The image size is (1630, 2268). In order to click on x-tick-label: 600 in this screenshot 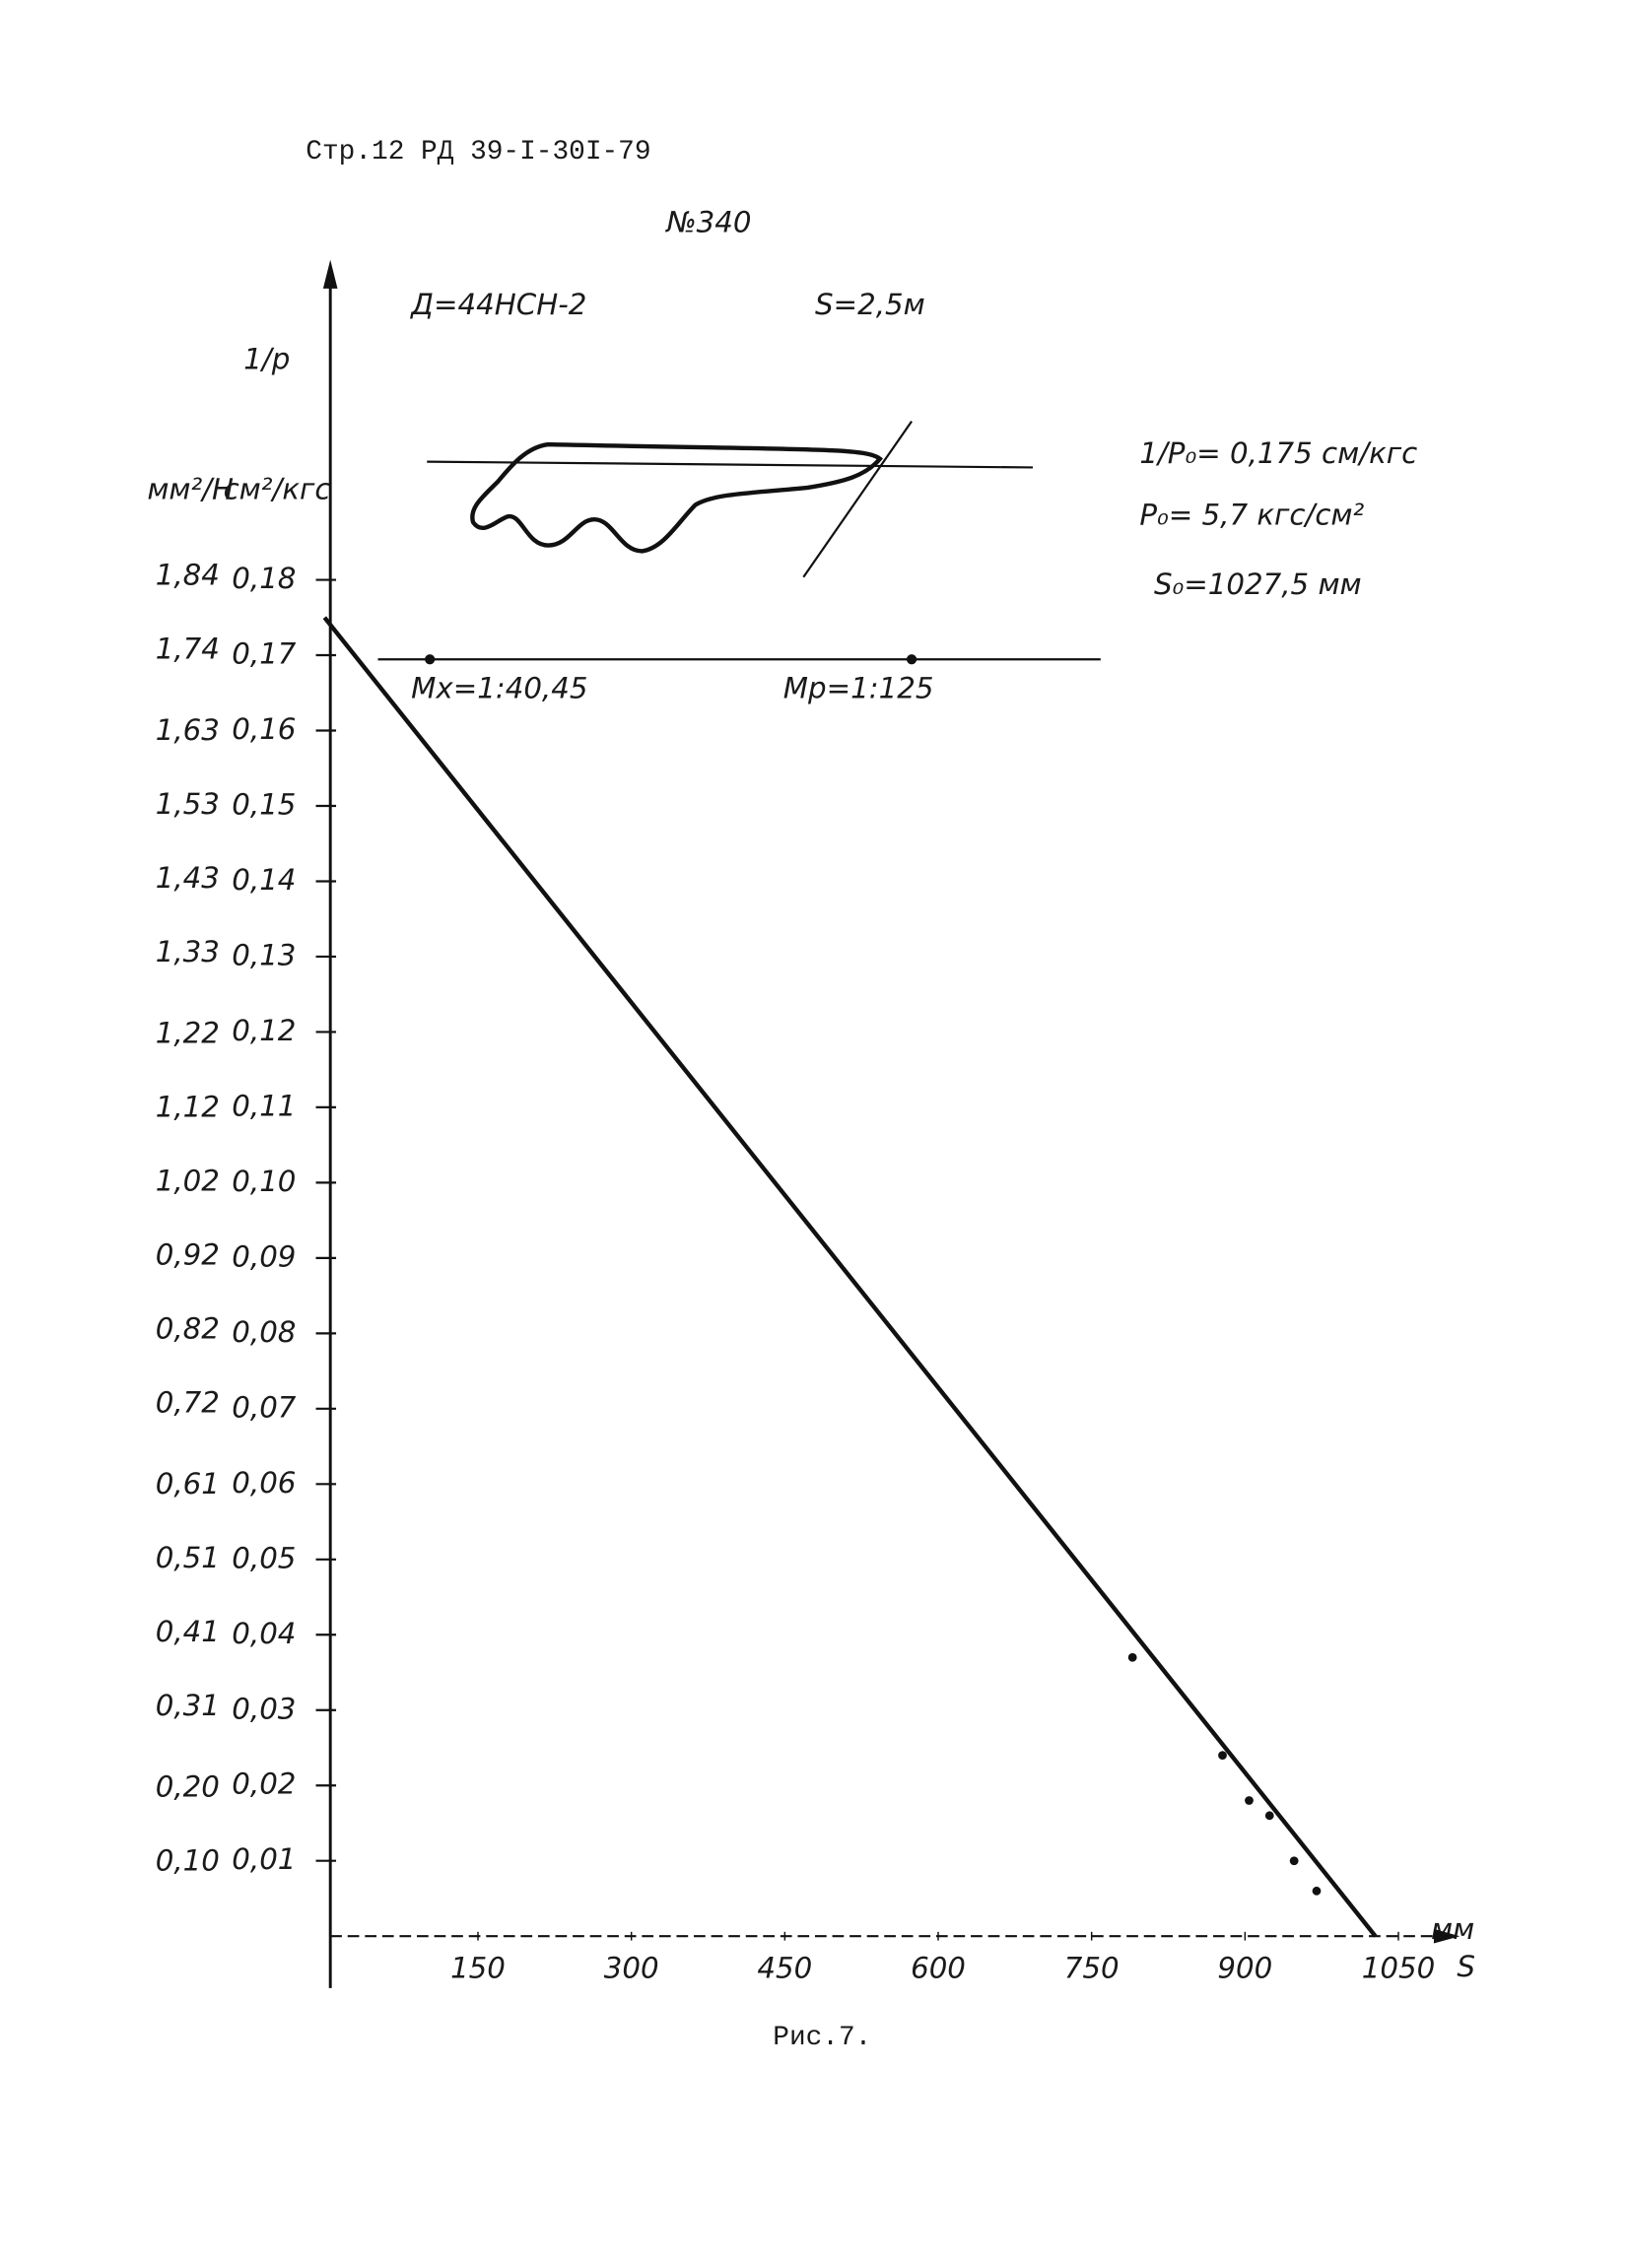, I will do `click(938, 1967)`.